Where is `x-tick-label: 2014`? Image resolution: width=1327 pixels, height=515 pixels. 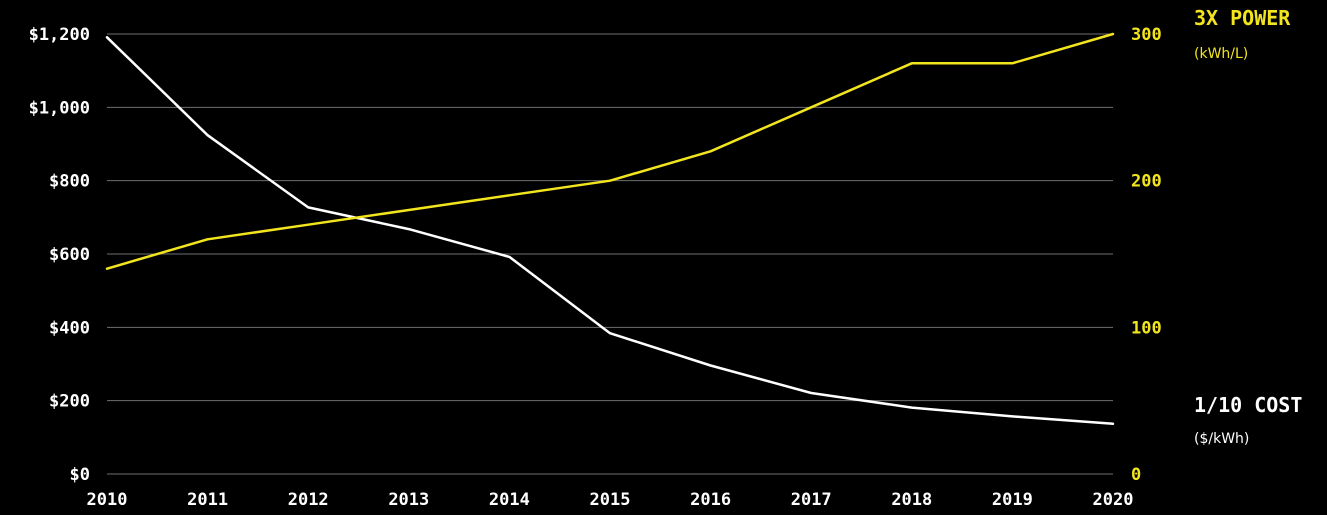
x-tick-label: 2014 is located at coordinates (509, 500).